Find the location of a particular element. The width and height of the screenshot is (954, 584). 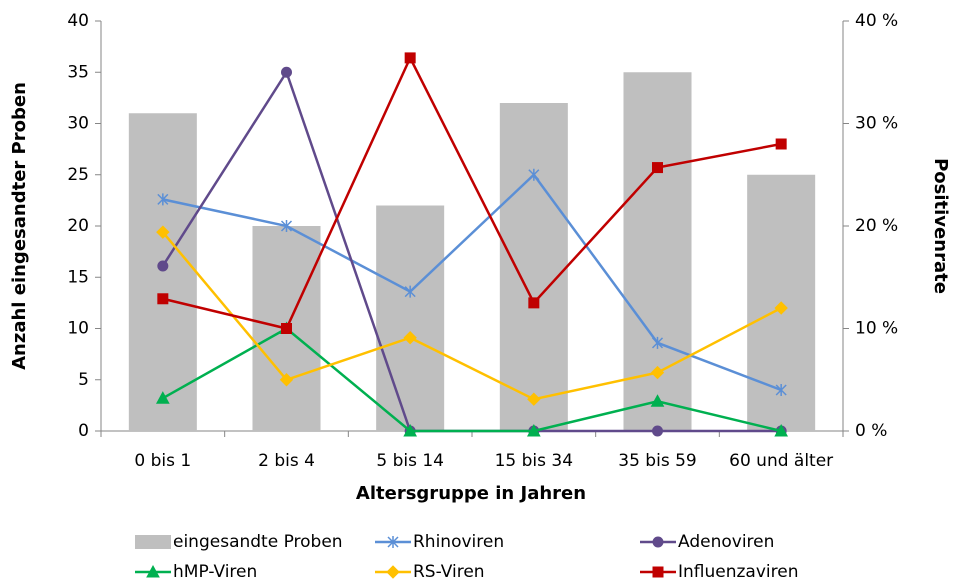

x-tick-label: 5 bis 14 is located at coordinates (410, 461).